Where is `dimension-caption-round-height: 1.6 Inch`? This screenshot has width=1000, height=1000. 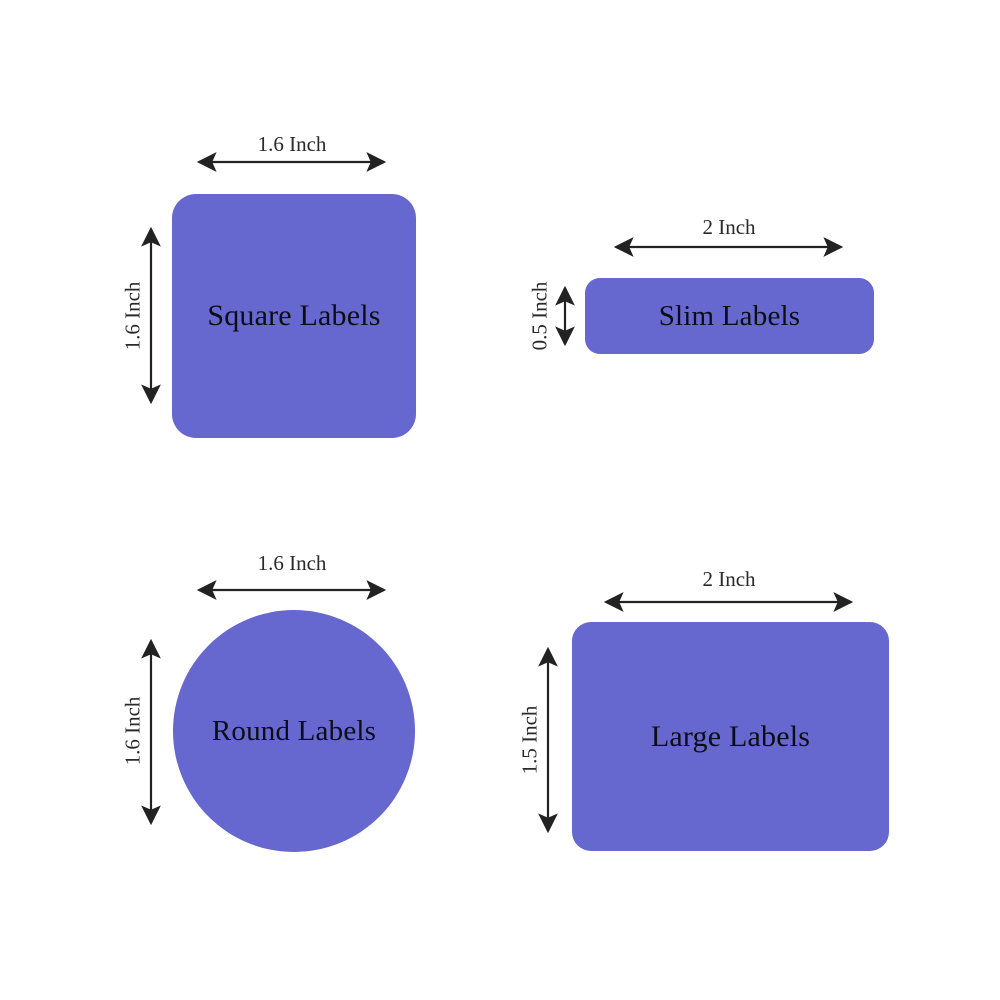
dimension-caption-round-height: 1.6 Inch is located at coordinates (132, 731).